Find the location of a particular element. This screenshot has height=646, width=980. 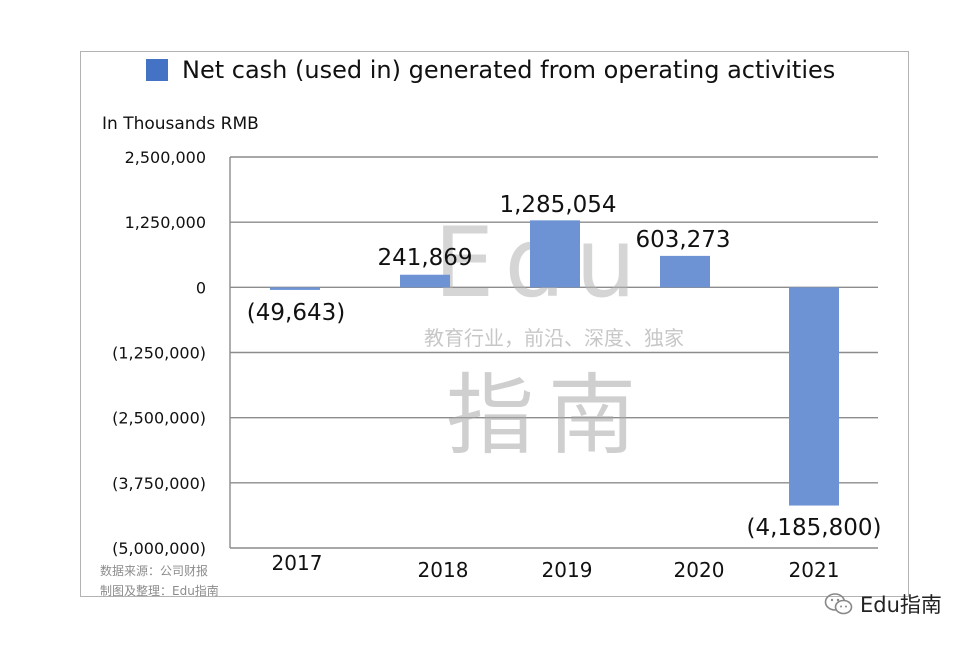

y-tick-label: 1,250,000 is located at coordinates (165, 222).